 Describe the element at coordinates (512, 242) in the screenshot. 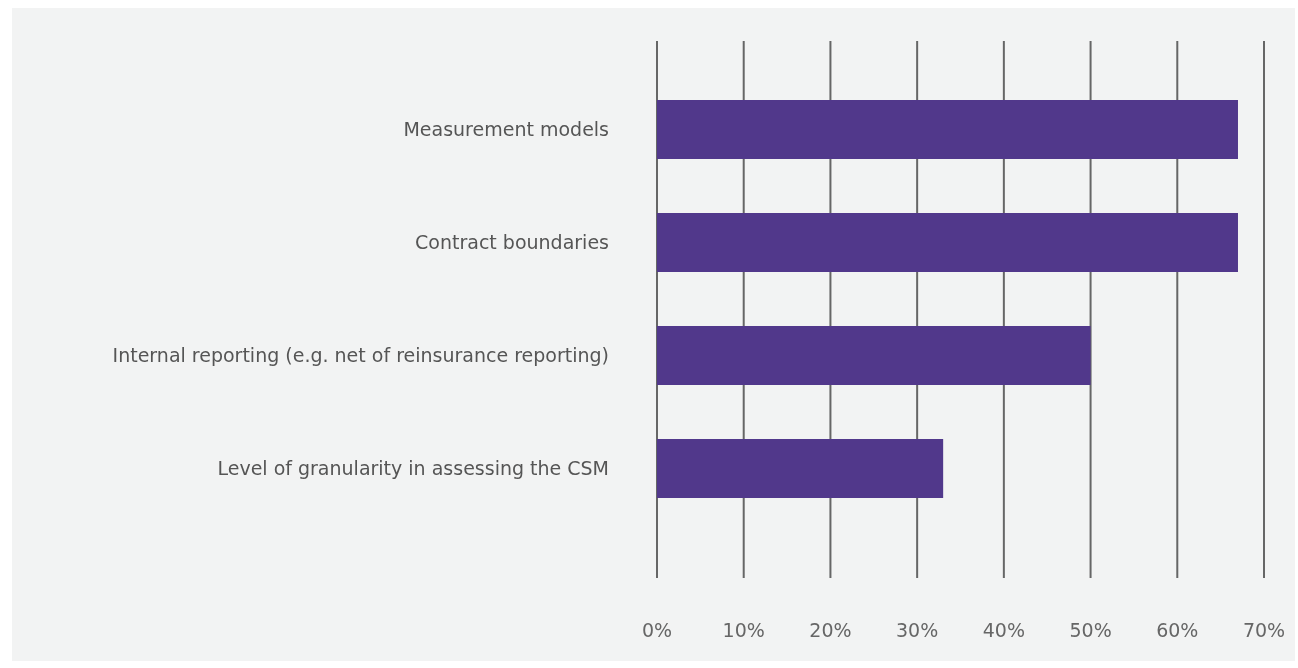

I see `y-tick-label: Contract boundaries` at that location.